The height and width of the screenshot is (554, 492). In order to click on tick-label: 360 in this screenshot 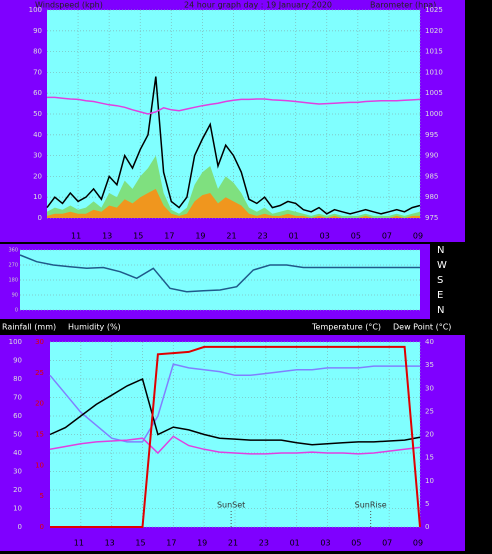, I will do `click(13, 251)`.